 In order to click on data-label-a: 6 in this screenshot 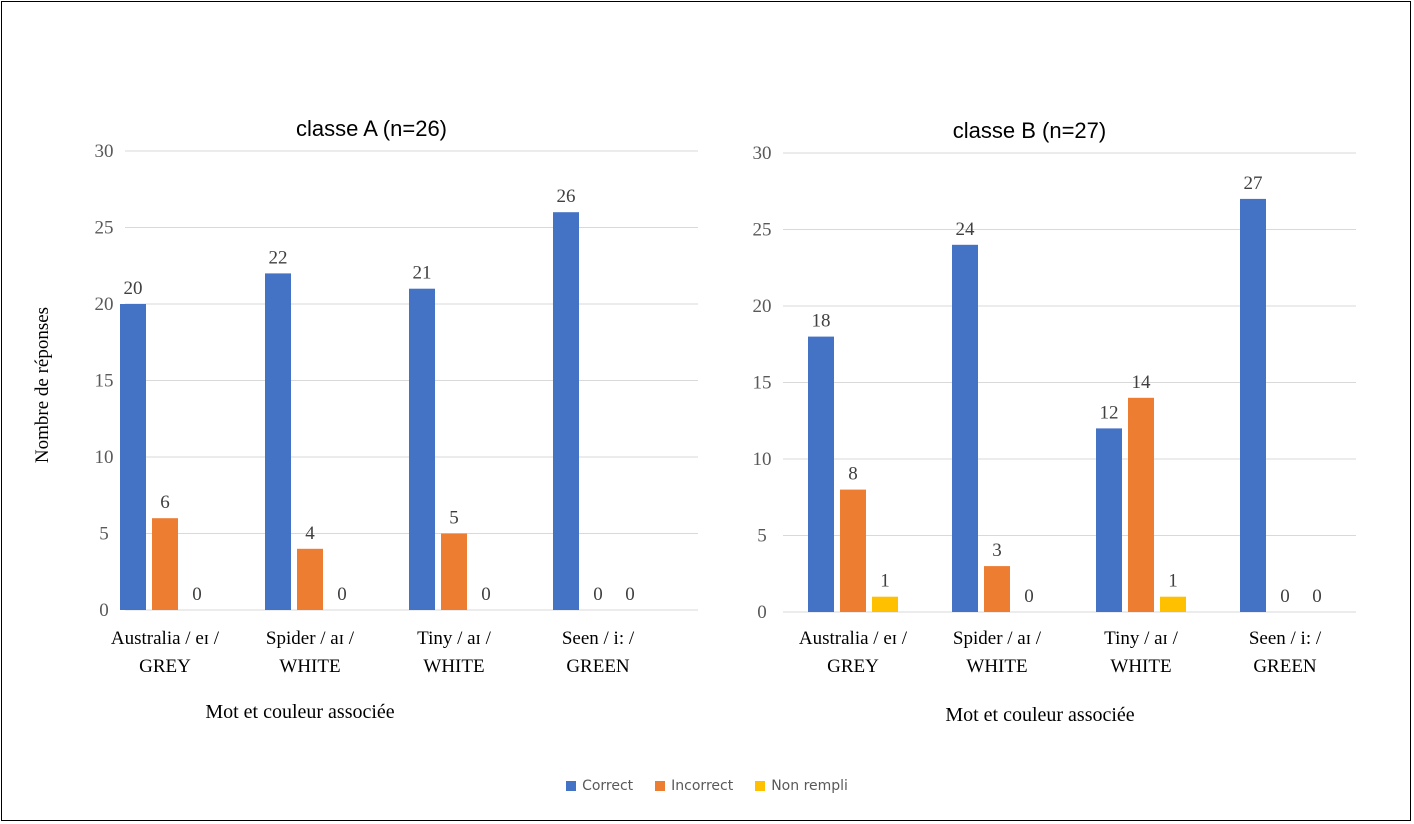, I will do `click(165, 502)`.